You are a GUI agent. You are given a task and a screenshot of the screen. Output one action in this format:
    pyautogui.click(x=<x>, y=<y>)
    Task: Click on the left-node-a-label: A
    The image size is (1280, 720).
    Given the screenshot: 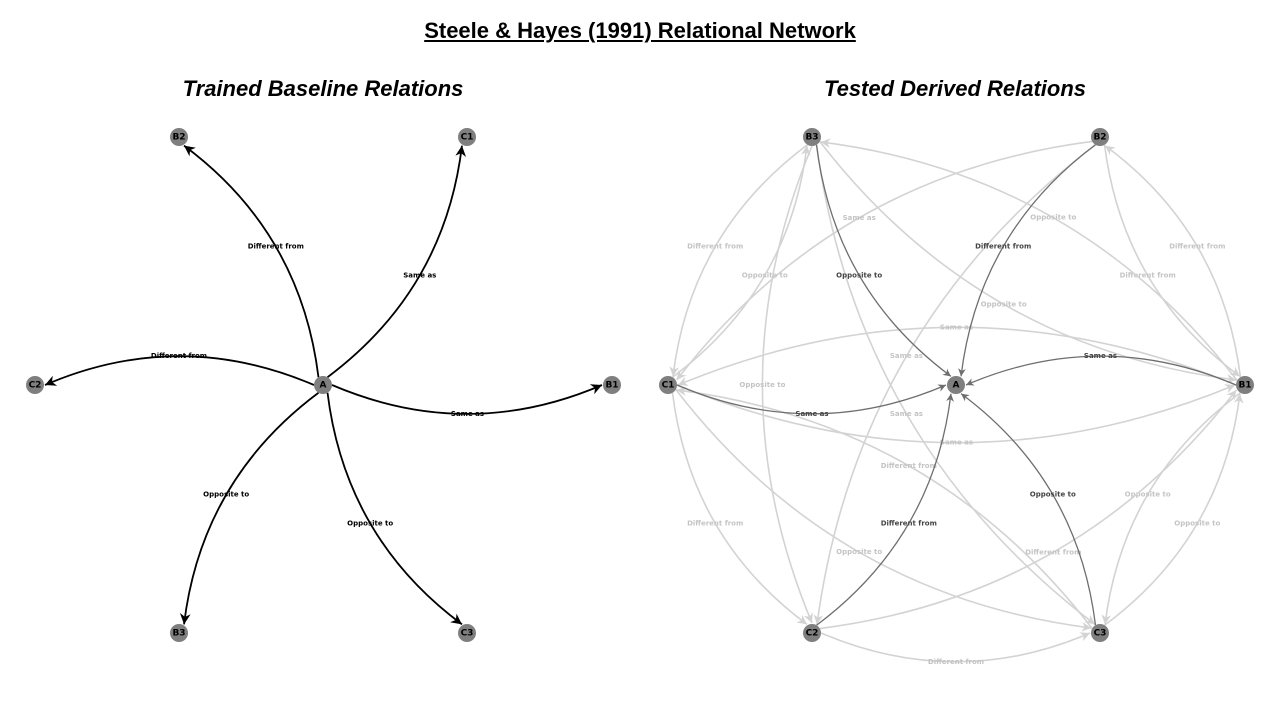 What is the action you would take?
    pyautogui.click(x=323, y=386)
    